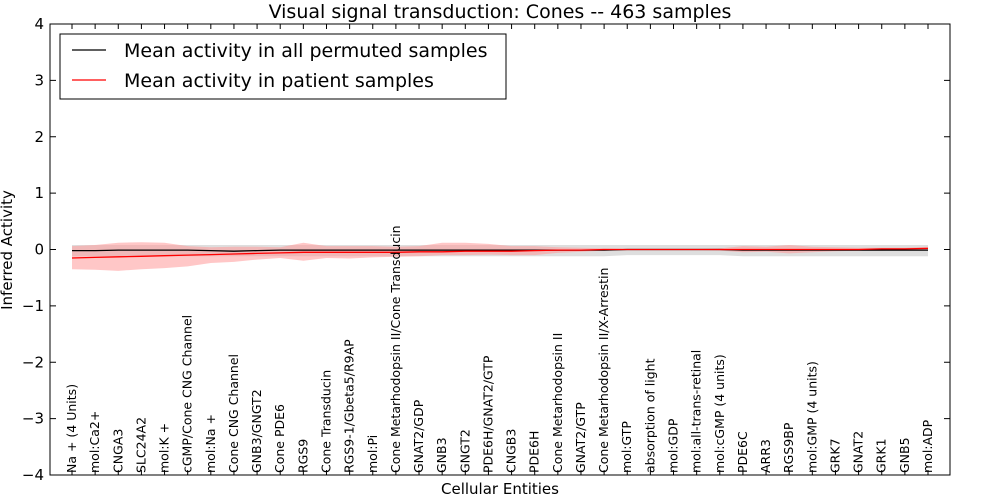  I want to click on x-tick-label: GRK1, so click(881, 455).